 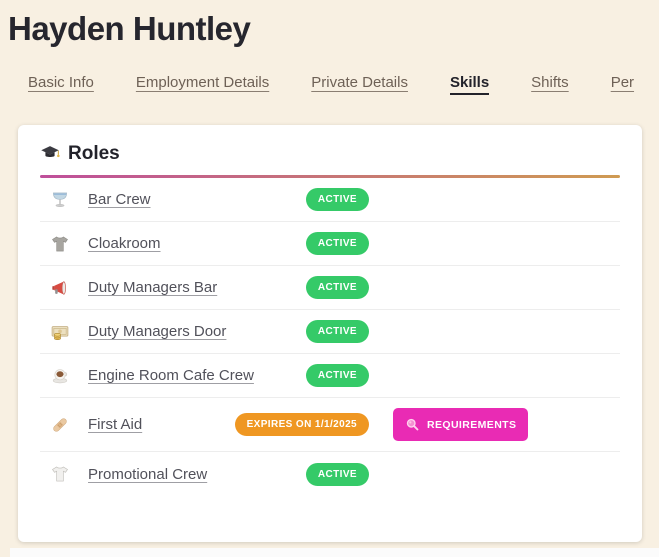 What do you see at coordinates (157, 331) in the screenshot?
I see `role-link: Duty Managers Door` at bounding box center [157, 331].